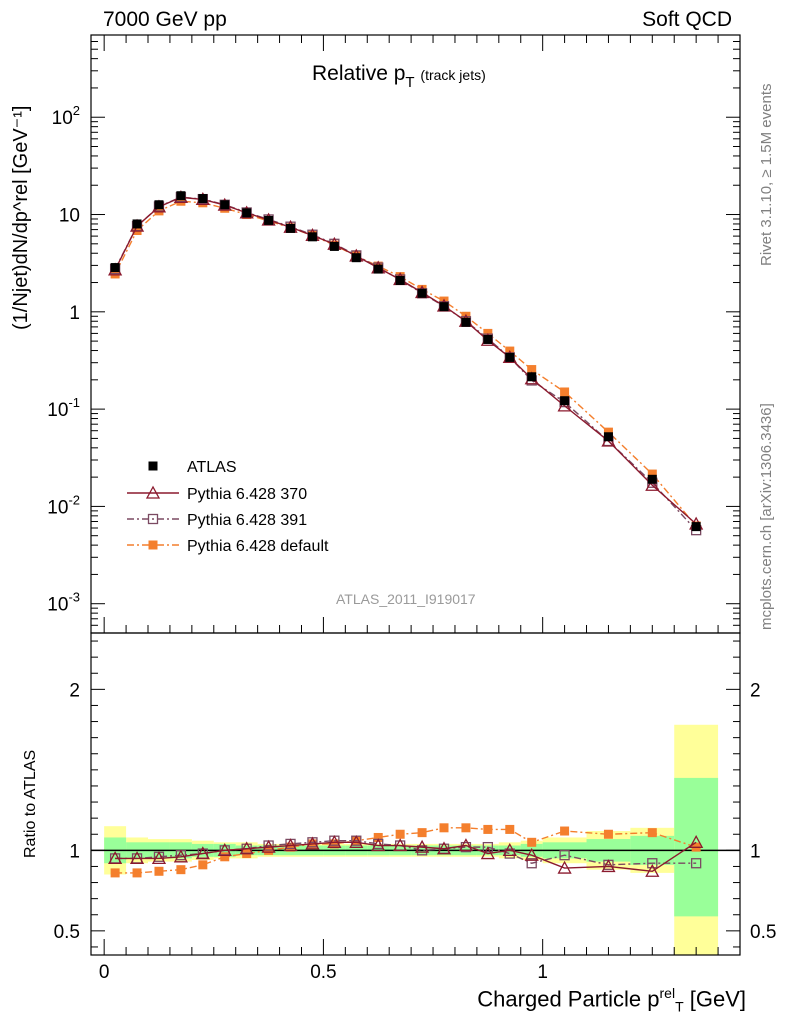  I want to click on chart-title: Relative pT (track jets), so click(399, 76).